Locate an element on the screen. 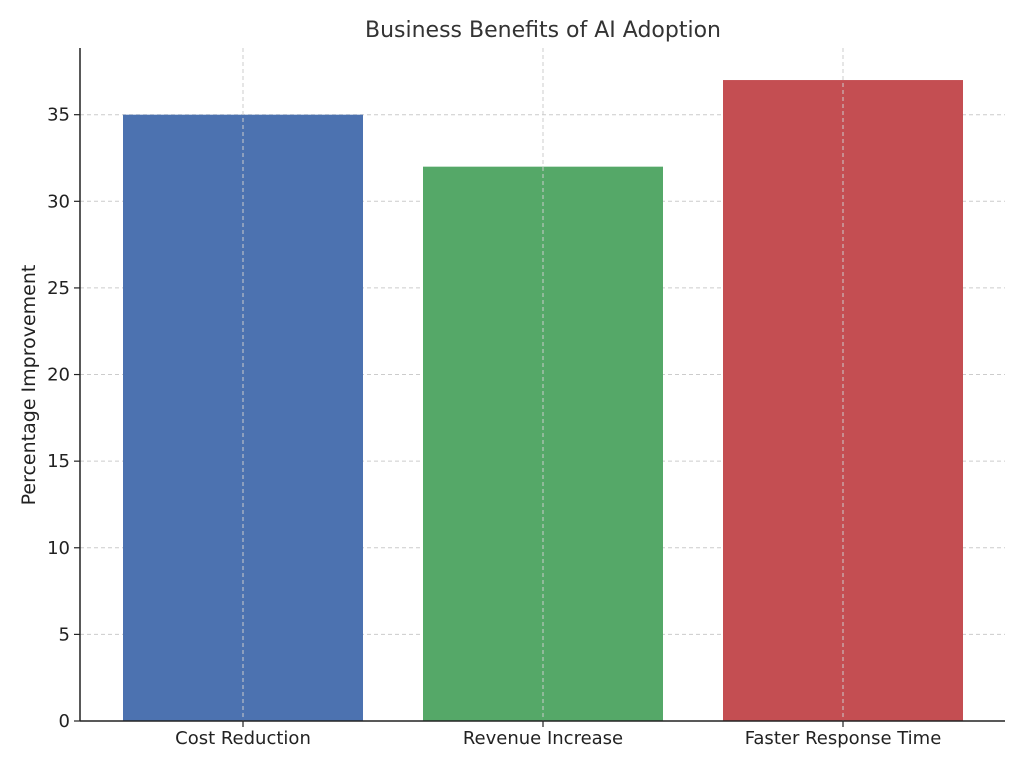  x-tick-label: Faster Response Time is located at coordinates (843, 738).